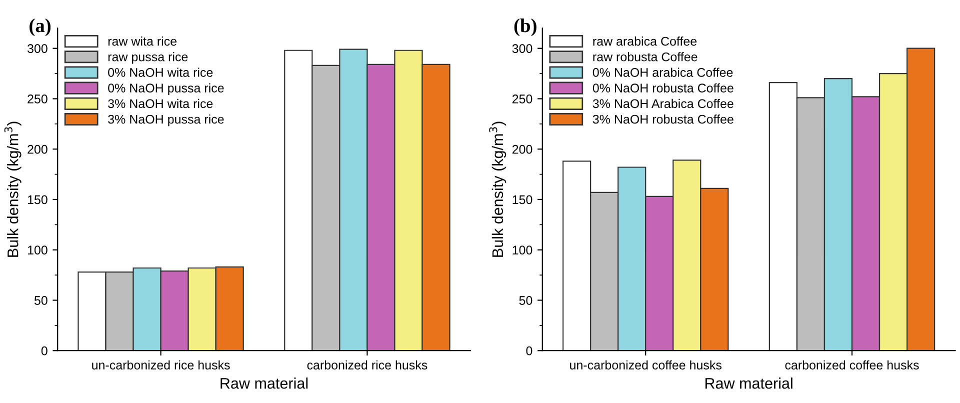 This screenshot has width=960, height=403. Describe the element at coordinates (663, 119) in the screenshot. I see `legend-label: 3% NaOH robusta Coffee` at that location.